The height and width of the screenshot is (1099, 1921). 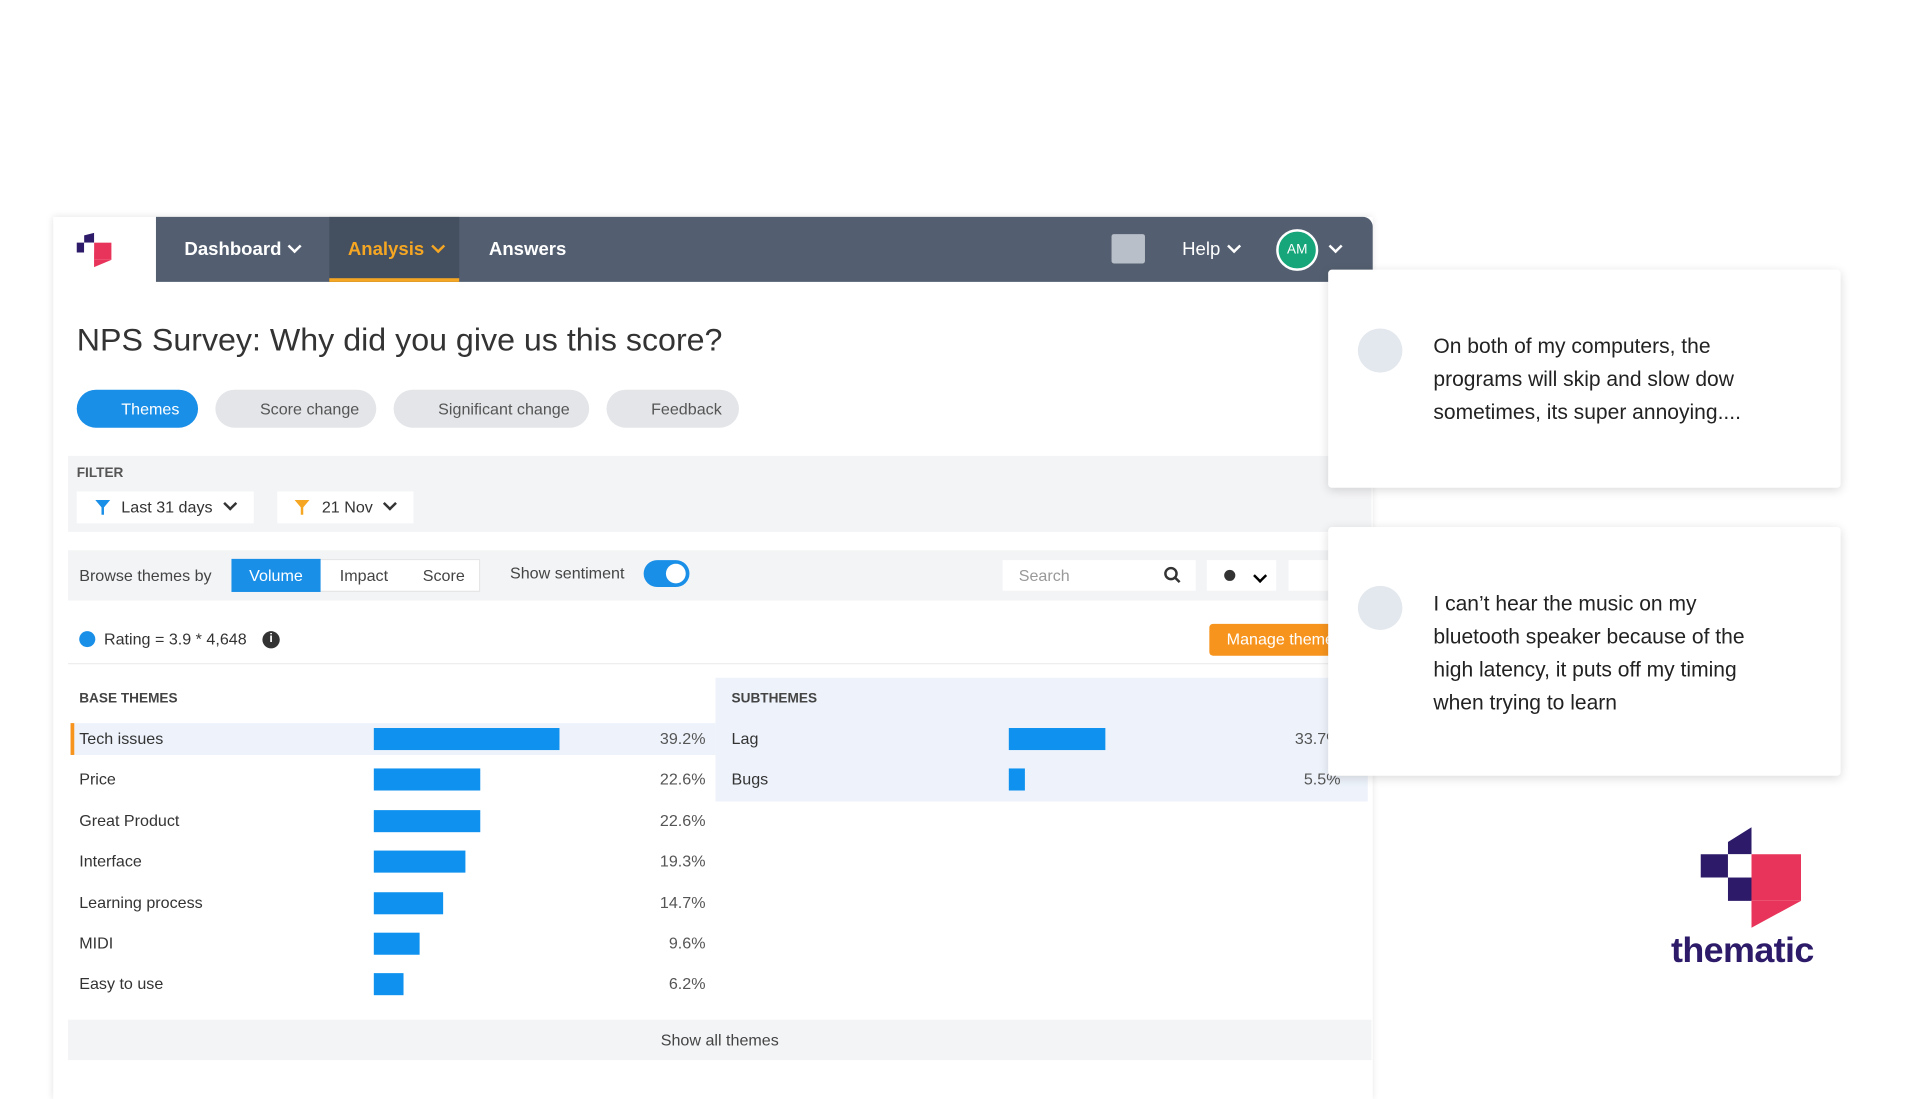 What do you see at coordinates (1297, 250) in the screenshot?
I see `avatar: AM` at bounding box center [1297, 250].